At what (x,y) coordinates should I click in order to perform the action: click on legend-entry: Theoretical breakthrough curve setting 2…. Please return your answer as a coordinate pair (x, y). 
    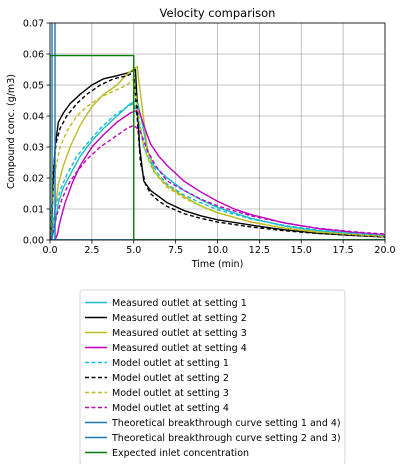
    Looking at the image, I should click on (226, 438).